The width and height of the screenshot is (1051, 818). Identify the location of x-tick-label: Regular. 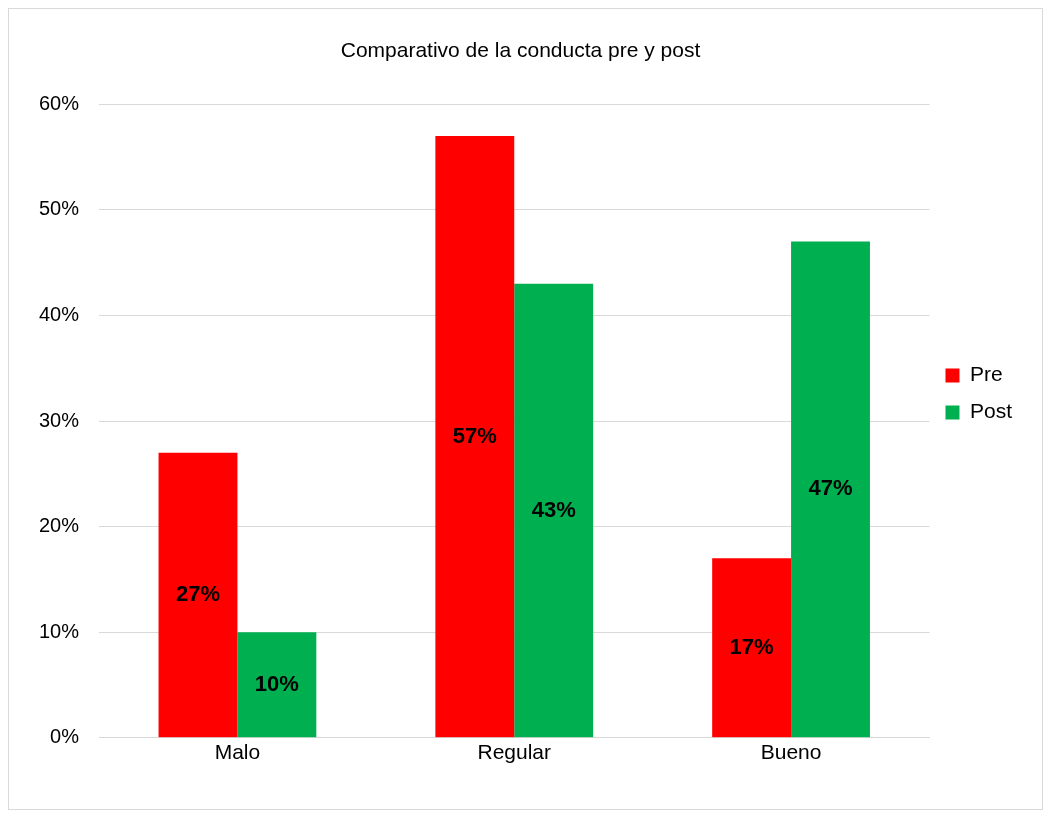
(514, 752).